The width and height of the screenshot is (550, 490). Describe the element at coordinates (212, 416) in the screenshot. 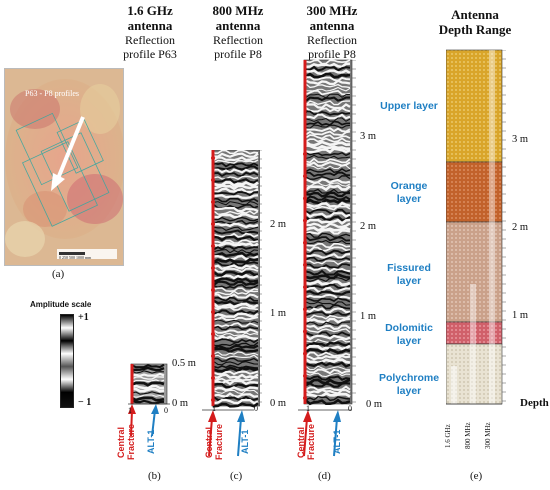

I see `red-arrow` at that location.